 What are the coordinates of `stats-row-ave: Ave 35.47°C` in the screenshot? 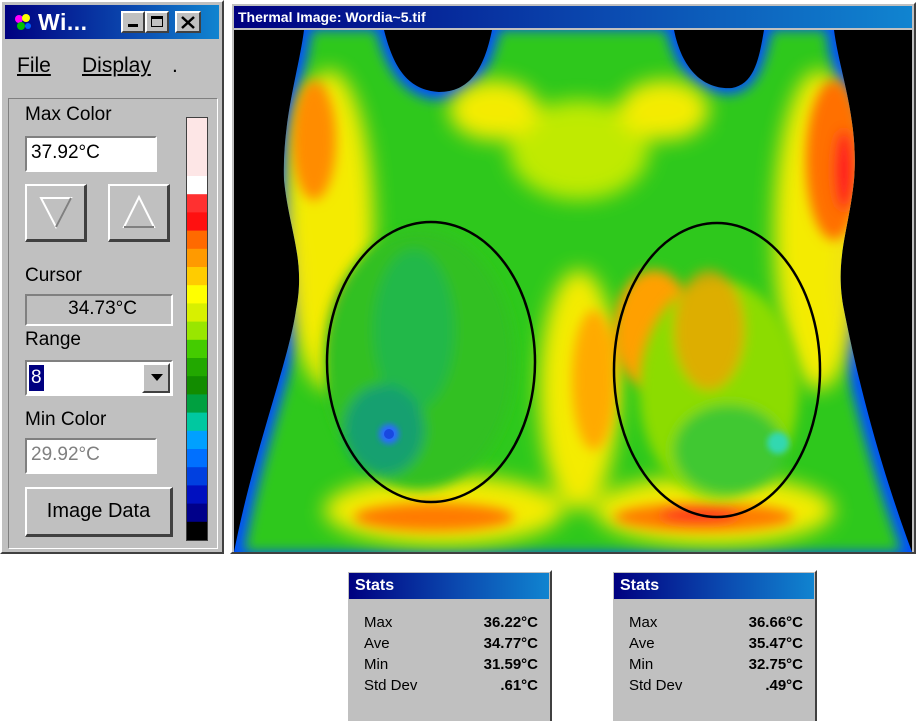 It's located at (716, 645).